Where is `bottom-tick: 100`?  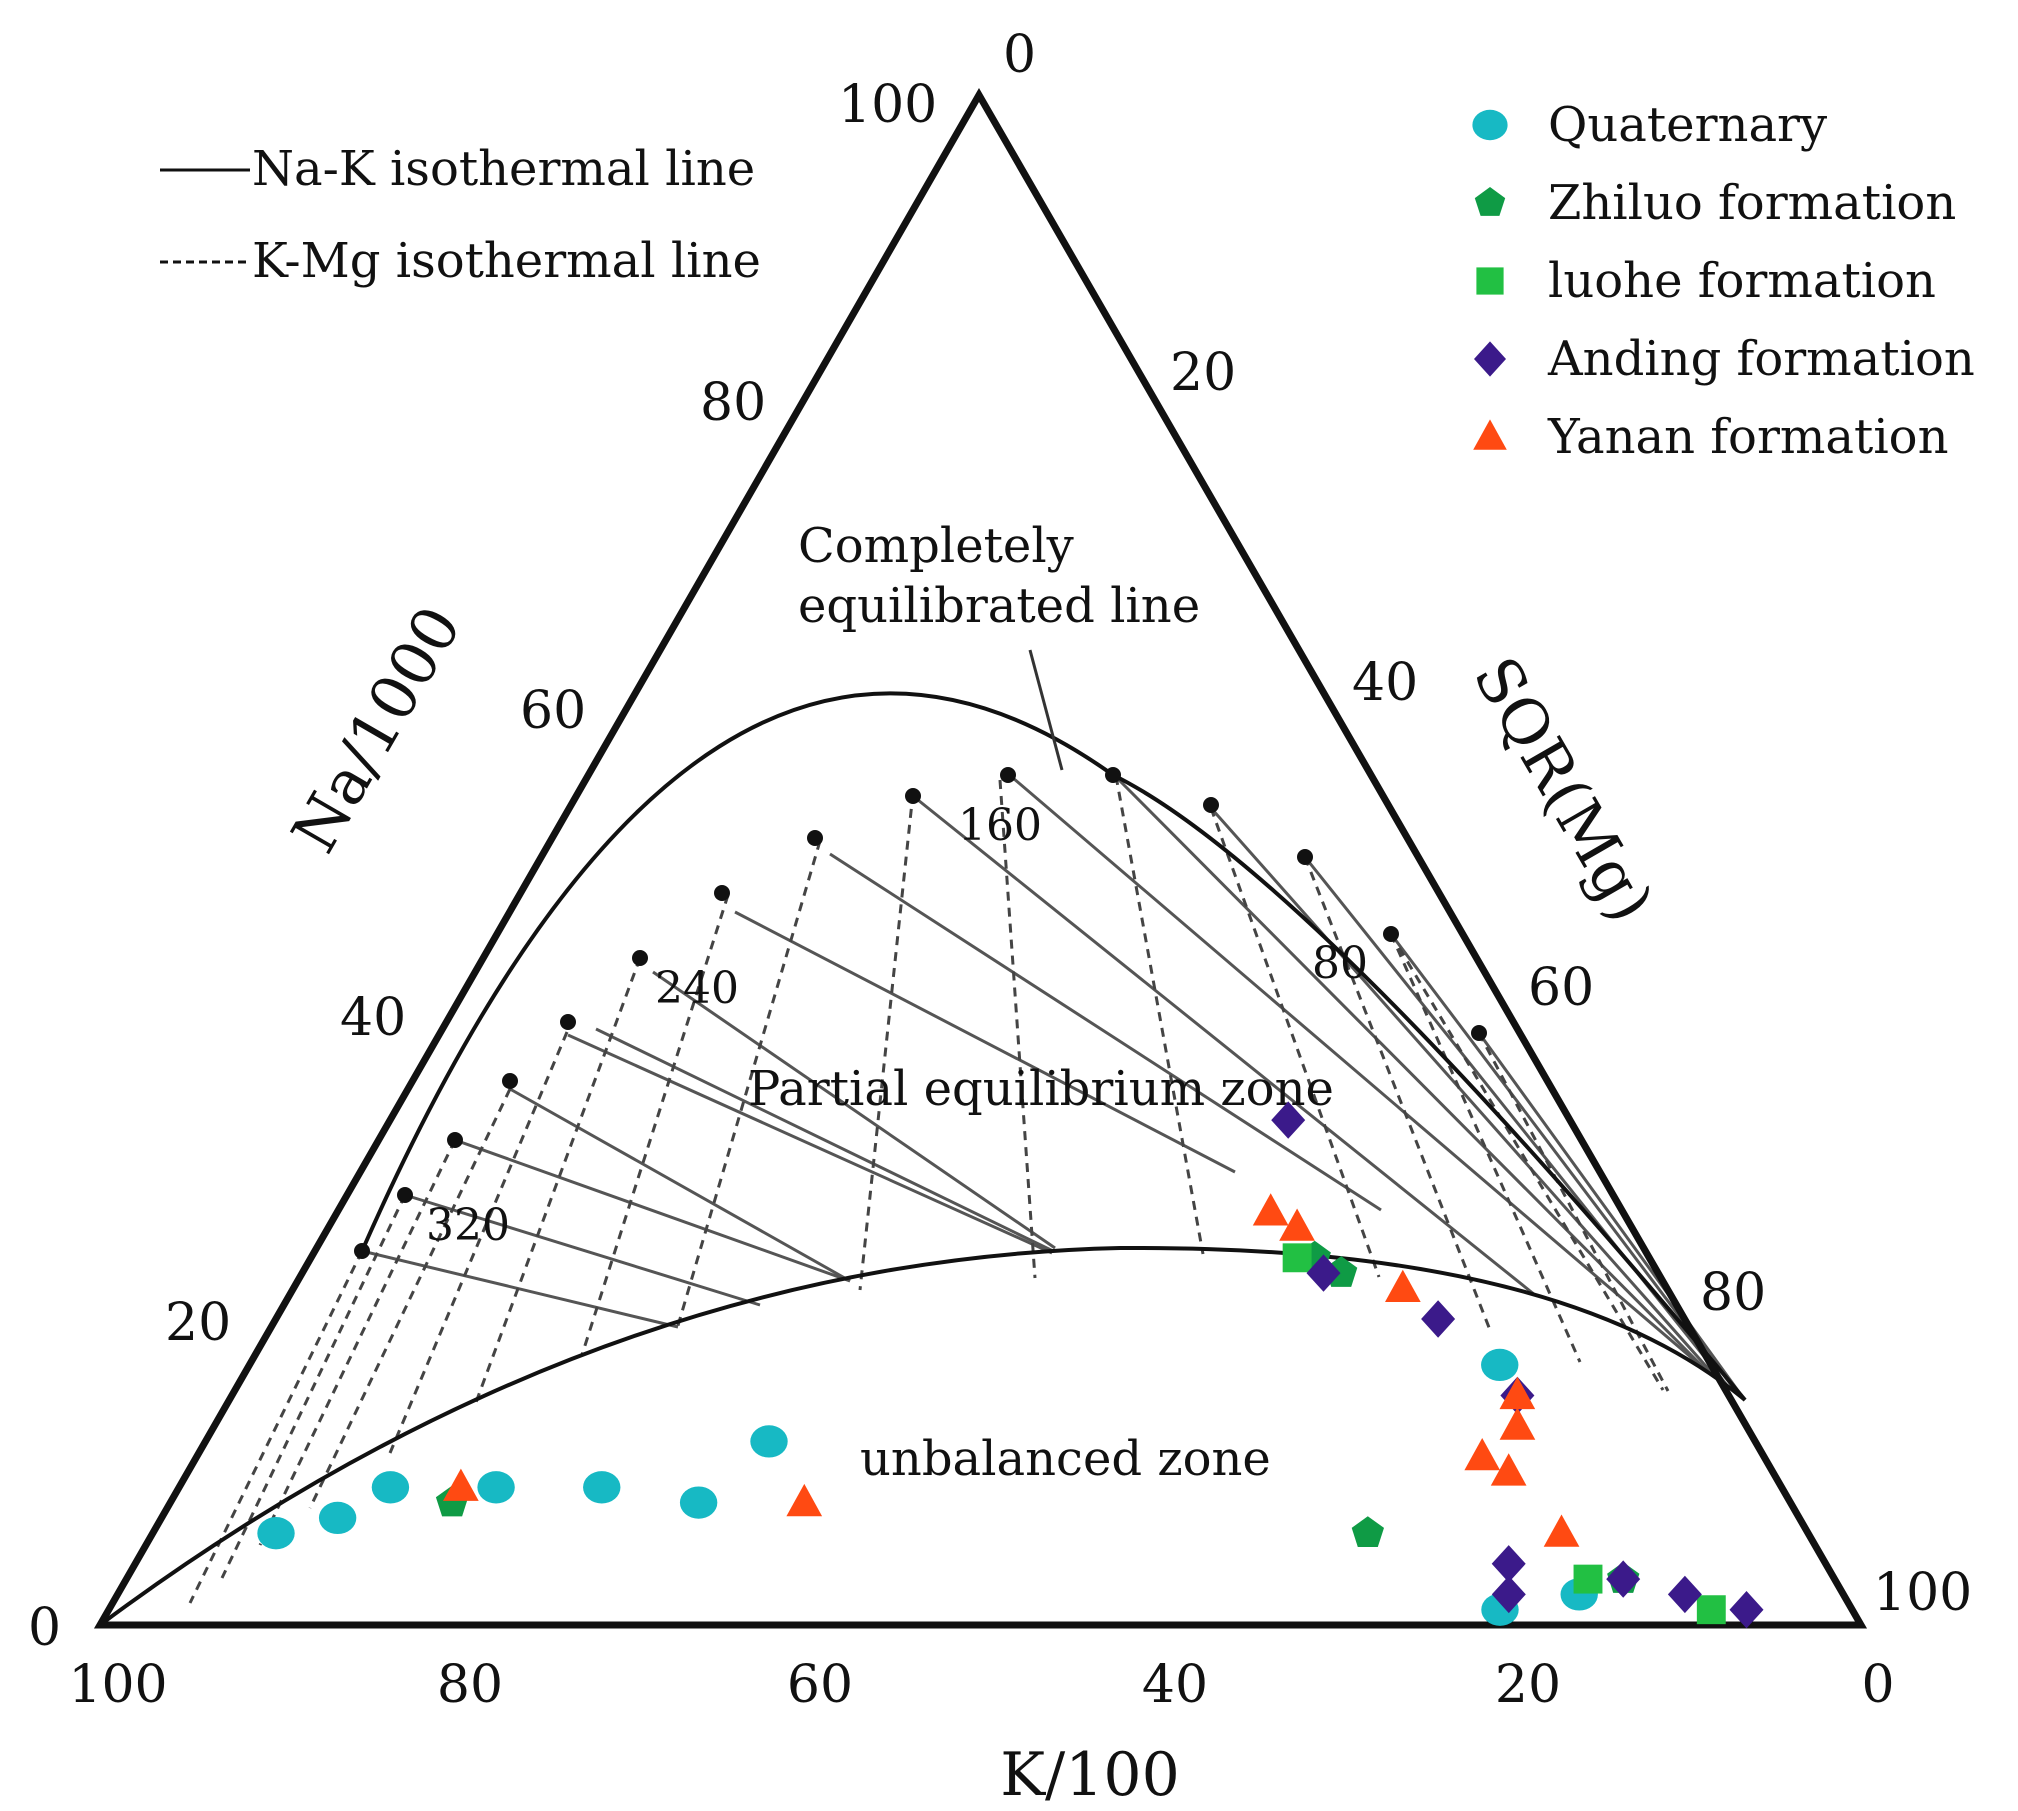
bottom-tick: 100 is located at coordinates (117, 1685).